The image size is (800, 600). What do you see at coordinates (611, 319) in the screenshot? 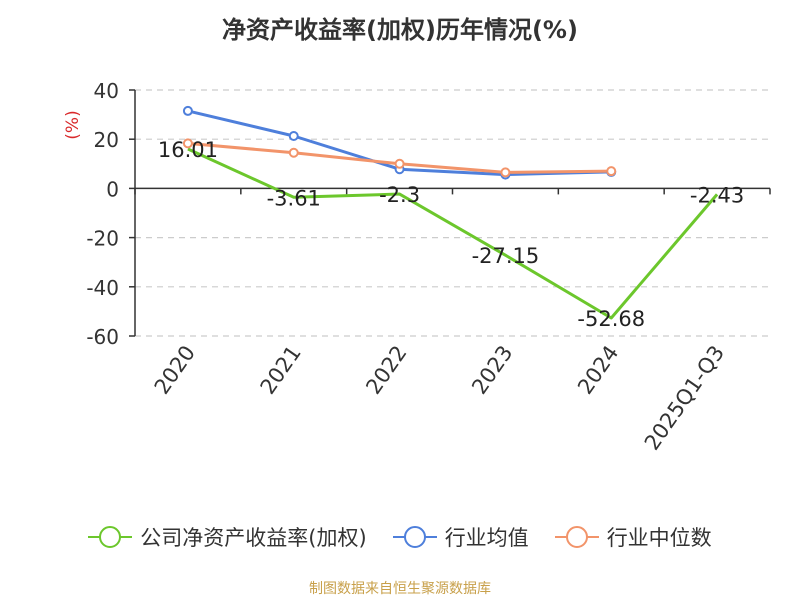
I see `data-label: -52.68` at bounding box center [611, 319].